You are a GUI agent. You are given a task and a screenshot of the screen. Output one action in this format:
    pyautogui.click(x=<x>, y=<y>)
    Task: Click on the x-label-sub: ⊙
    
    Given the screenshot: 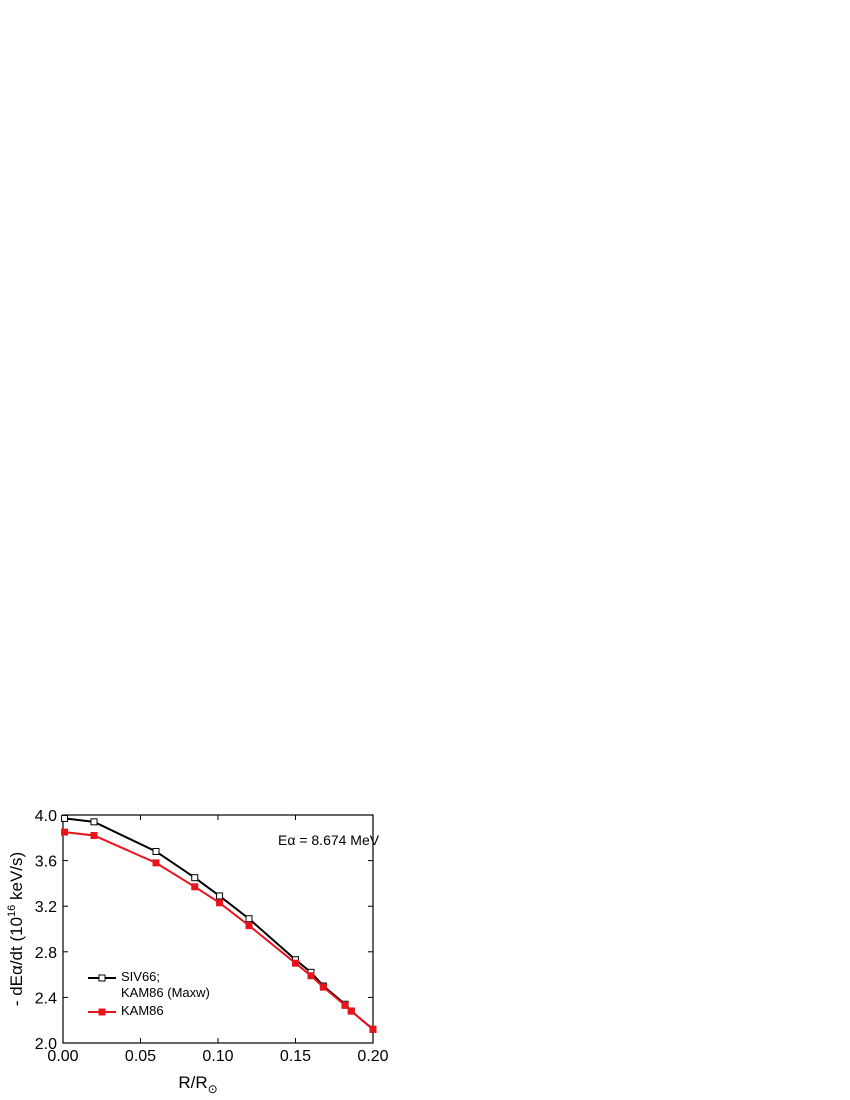 What is the action you would take?
    pyautogui.click(x=213, y=1089)
    